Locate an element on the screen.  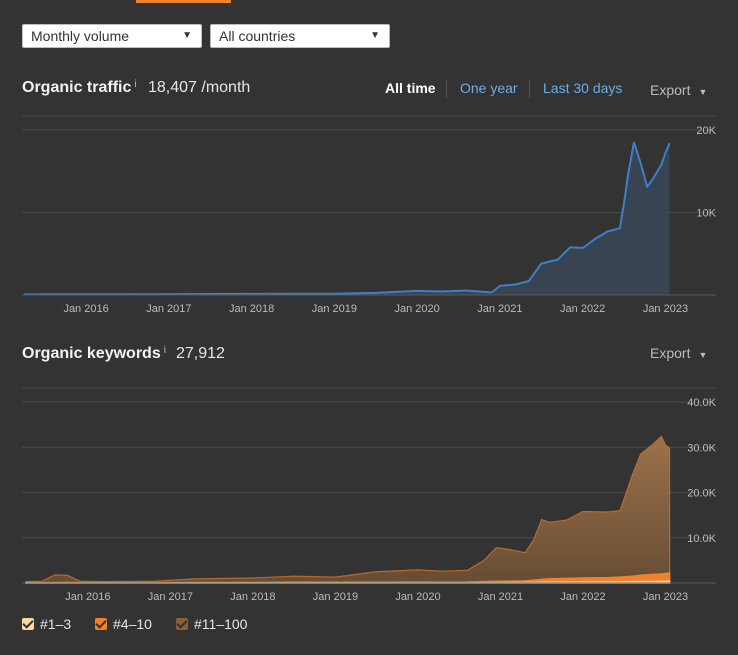
y-tick-label: 10.0K is located at coordinates (701, 539).